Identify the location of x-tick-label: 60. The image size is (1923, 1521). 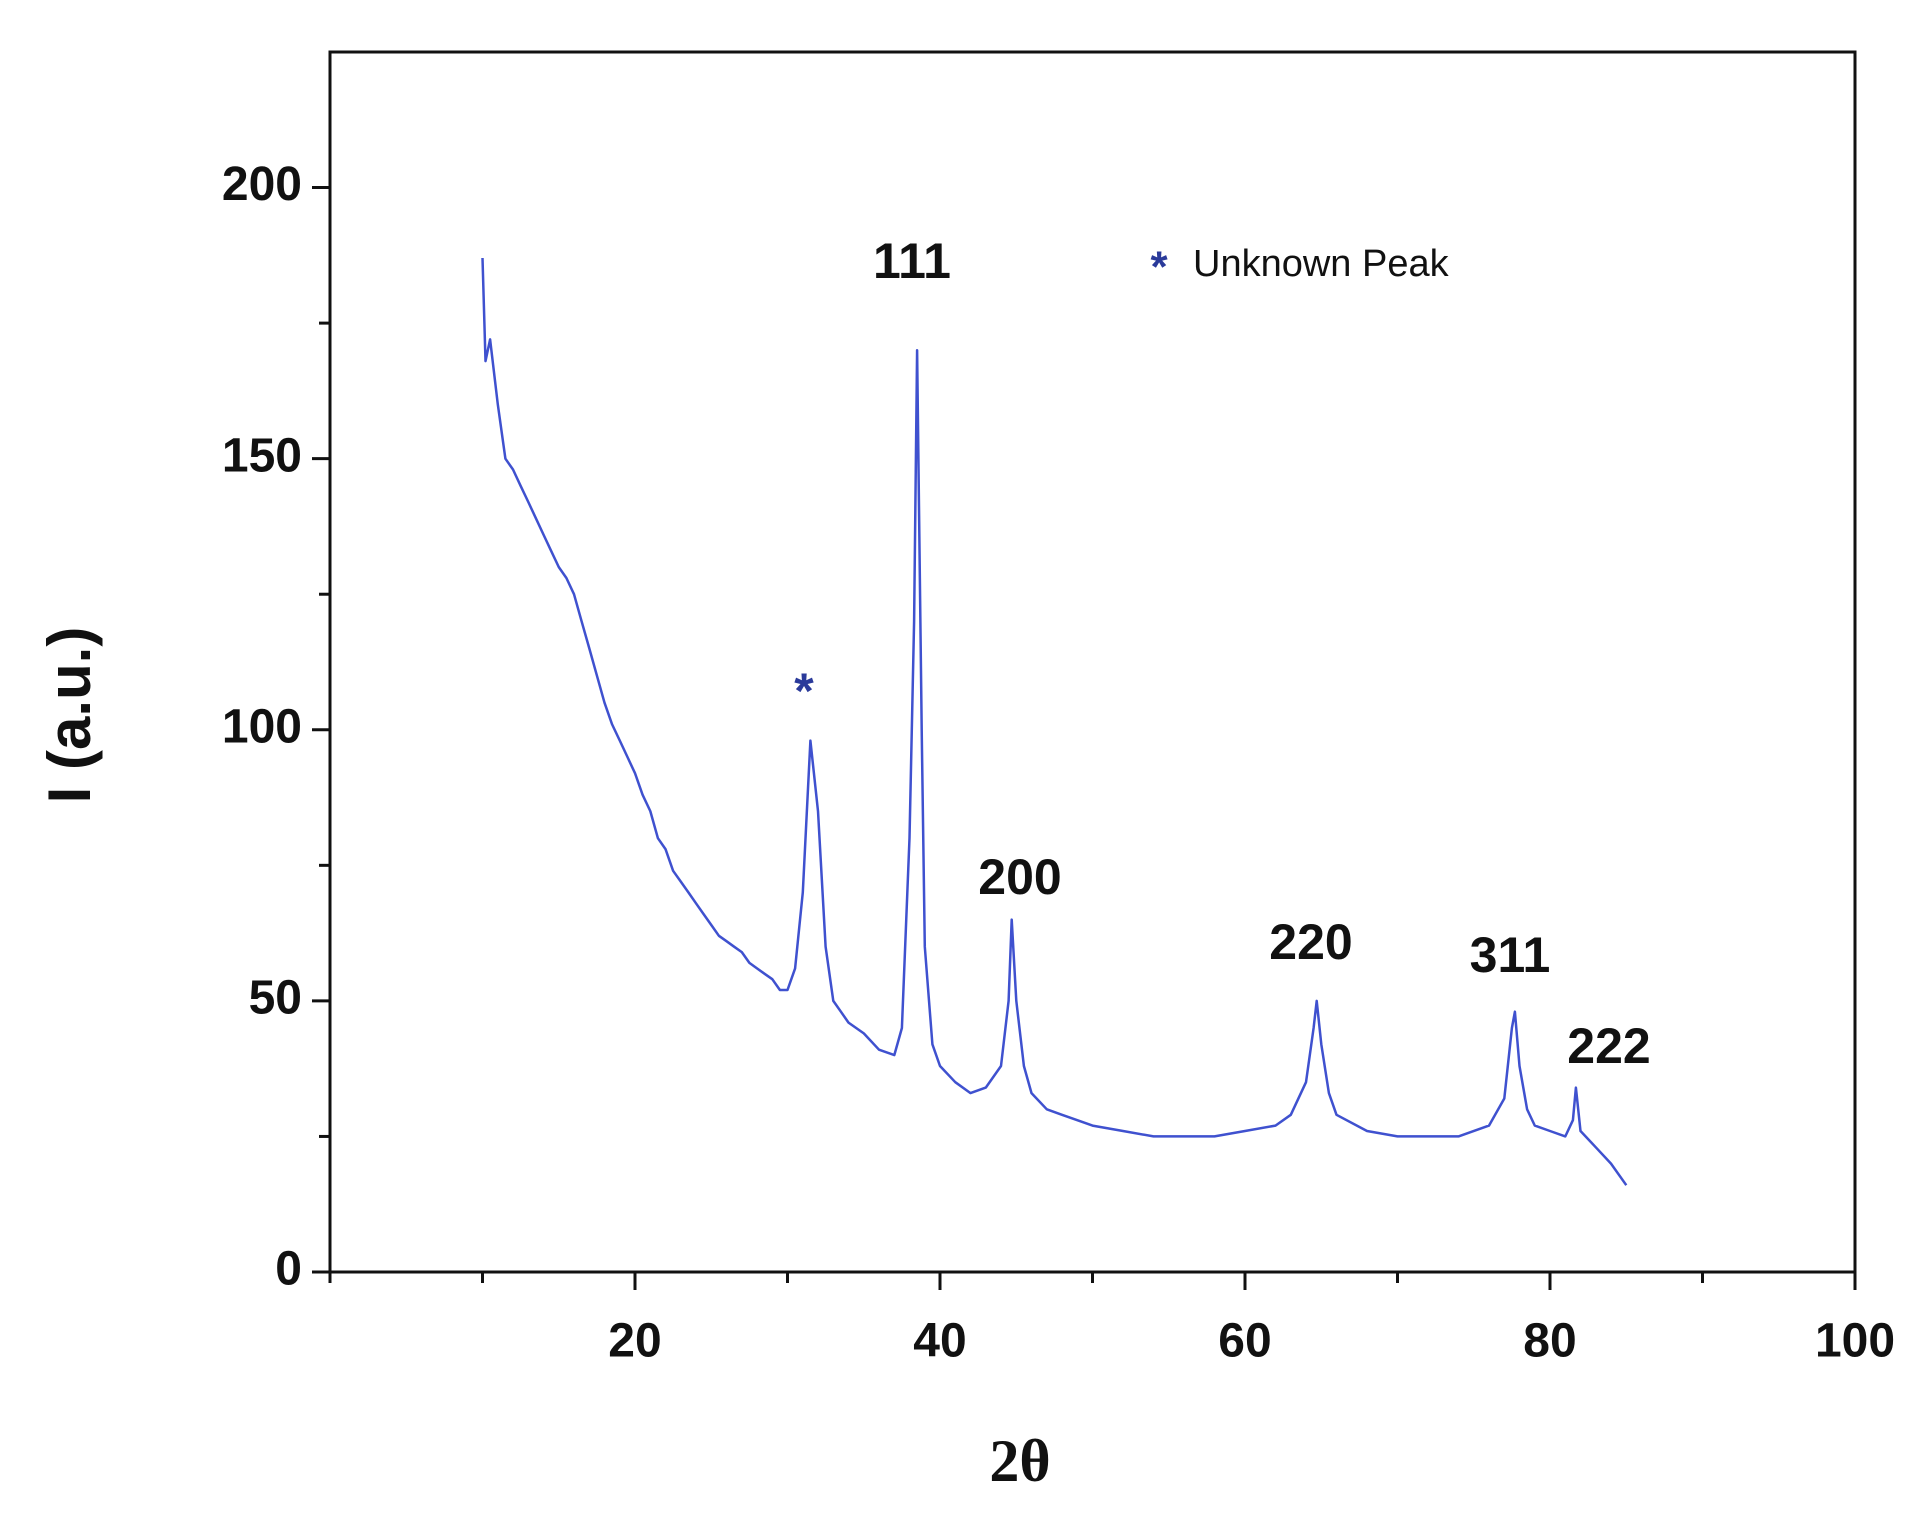
(1244, 1341).